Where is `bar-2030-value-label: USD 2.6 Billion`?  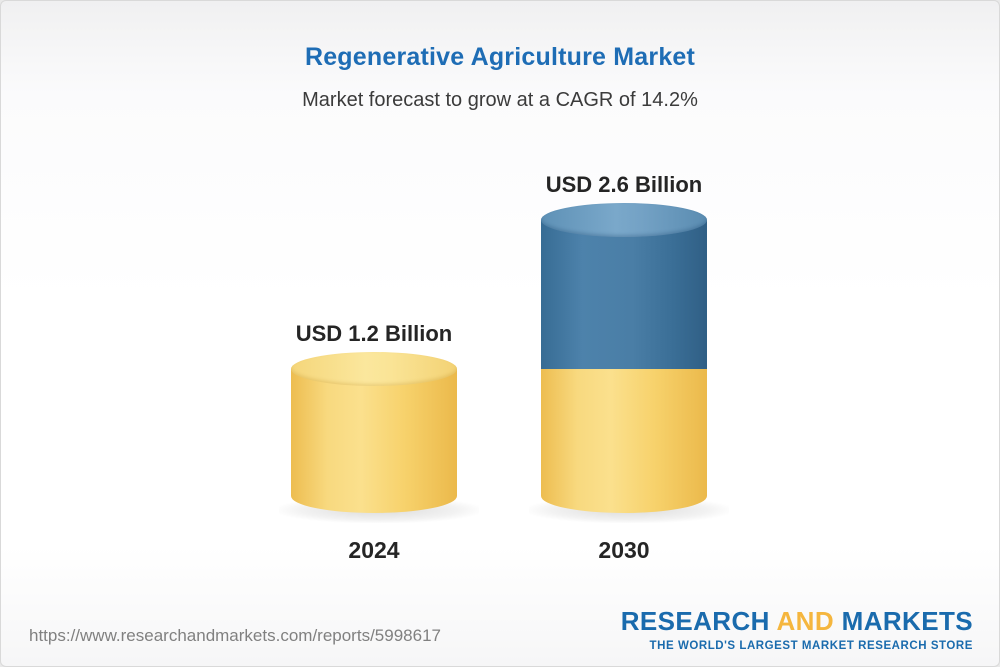 bar-2030-value-label: USD 2.6 Billion is located at coordinates (624, 185).